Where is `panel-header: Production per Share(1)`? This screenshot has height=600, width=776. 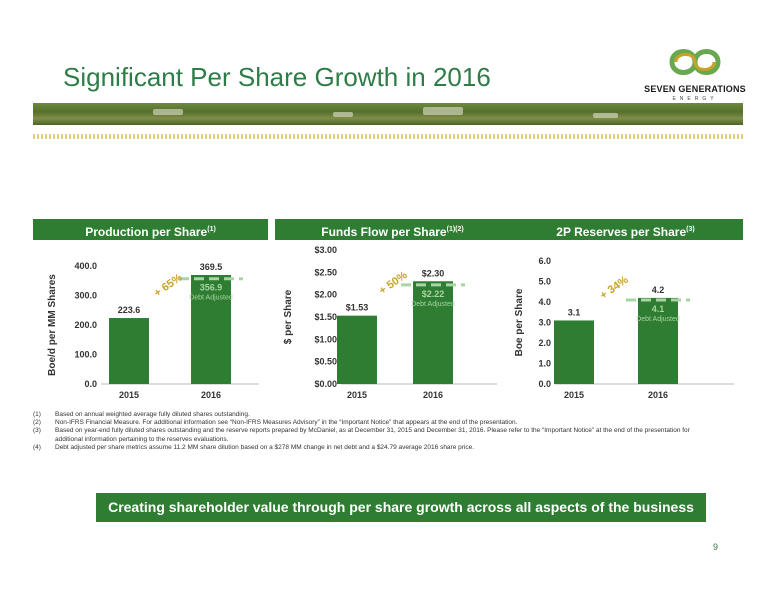 panel-header: Production per Share(1) is located at coordinates (150, 229).